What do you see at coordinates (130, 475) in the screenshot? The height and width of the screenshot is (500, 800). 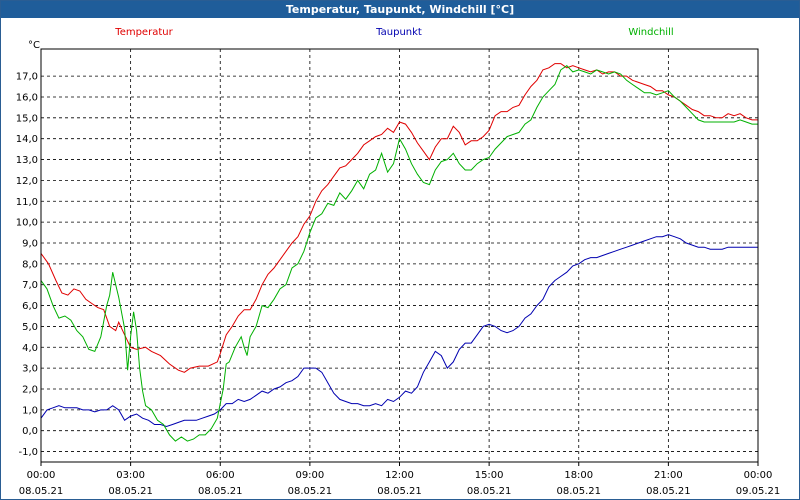 I see `x-tick-time-label: 03:00` at bounding box center [130, 475].